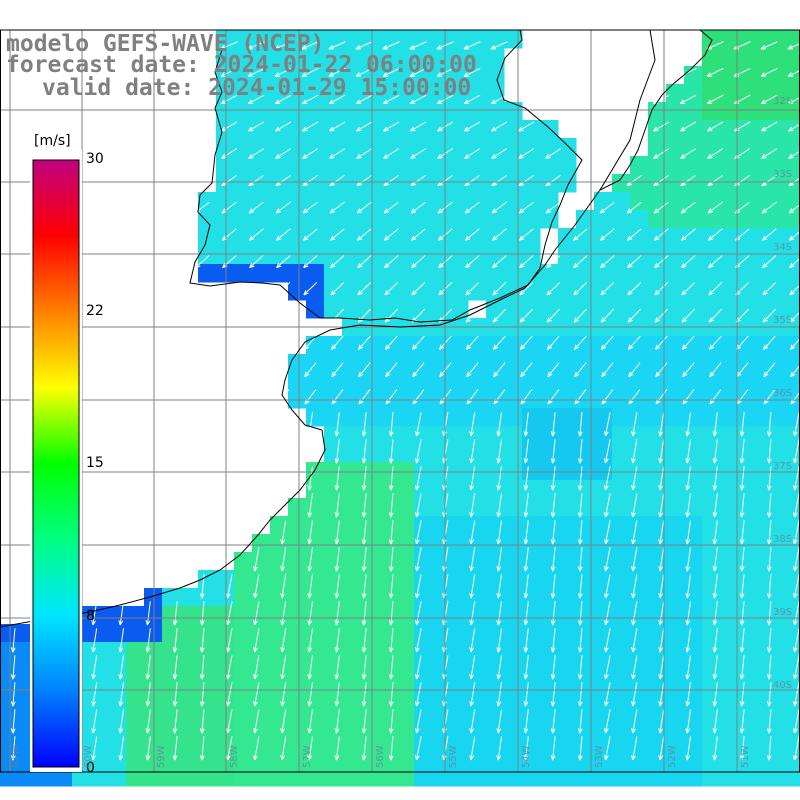 This screenshot has height=800, width=800. Describe the element at coordinates (783, 685) in the screenshot. I see `latitude-label: 40S` at that location.